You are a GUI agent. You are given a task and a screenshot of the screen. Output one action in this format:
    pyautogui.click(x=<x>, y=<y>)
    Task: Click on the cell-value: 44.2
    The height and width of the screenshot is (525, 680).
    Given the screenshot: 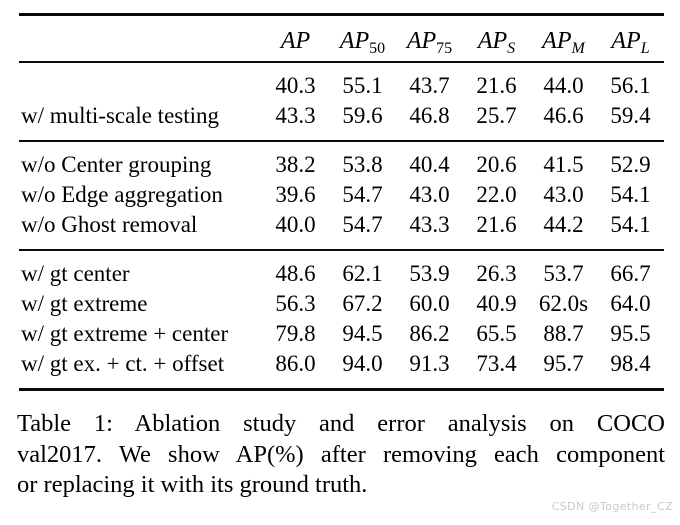 What is the action you would take?
    pyautogui.click(x=563, y=224)
    